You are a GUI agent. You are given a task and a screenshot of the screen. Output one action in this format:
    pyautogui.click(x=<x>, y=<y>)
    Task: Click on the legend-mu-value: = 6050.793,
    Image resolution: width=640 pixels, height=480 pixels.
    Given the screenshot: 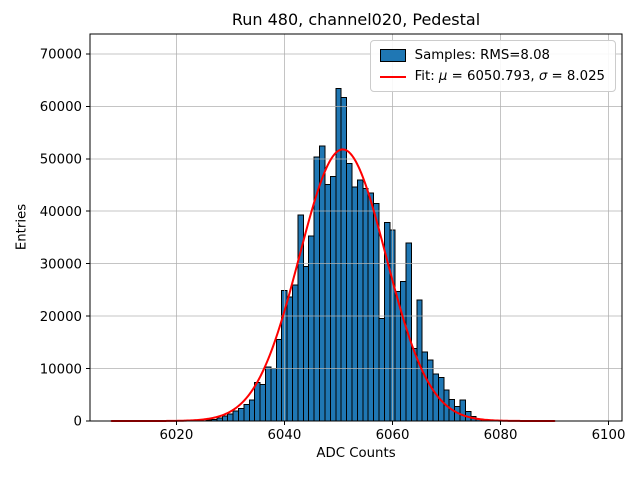 What is the action you would take?
    pyautogui.click(x=493, y=76)
    